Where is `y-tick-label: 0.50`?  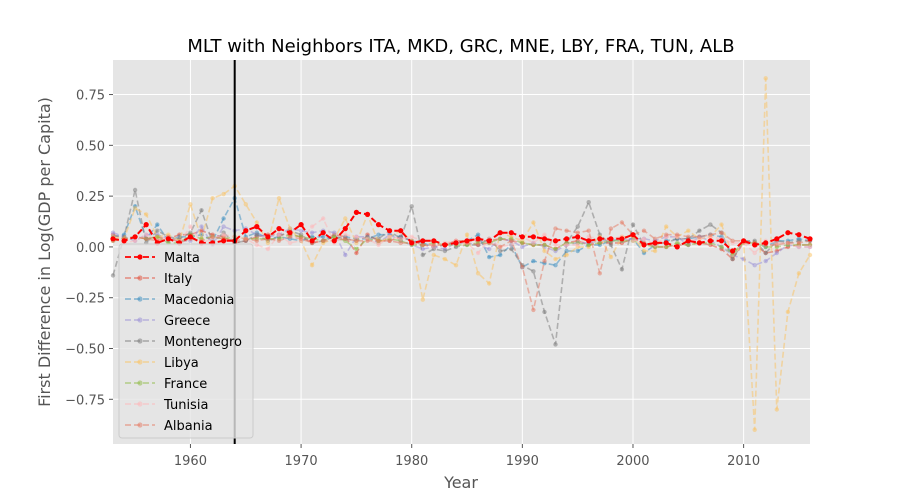 y-tick-label: 0.50 is located at coordinates (90, 146).